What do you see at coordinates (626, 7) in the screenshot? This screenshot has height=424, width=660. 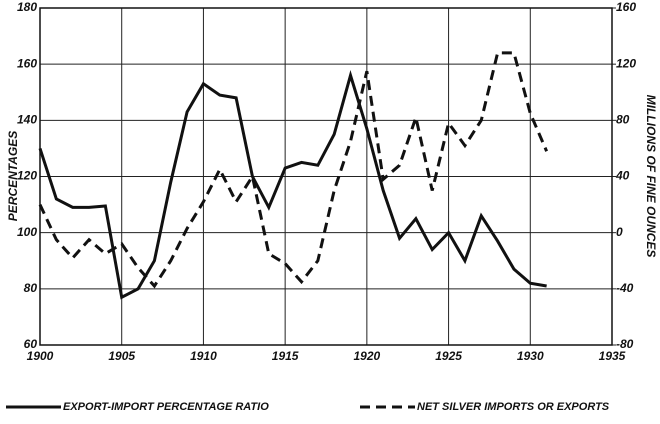 I see `y2-tick-label: 160` at bounding box center [626, 7].